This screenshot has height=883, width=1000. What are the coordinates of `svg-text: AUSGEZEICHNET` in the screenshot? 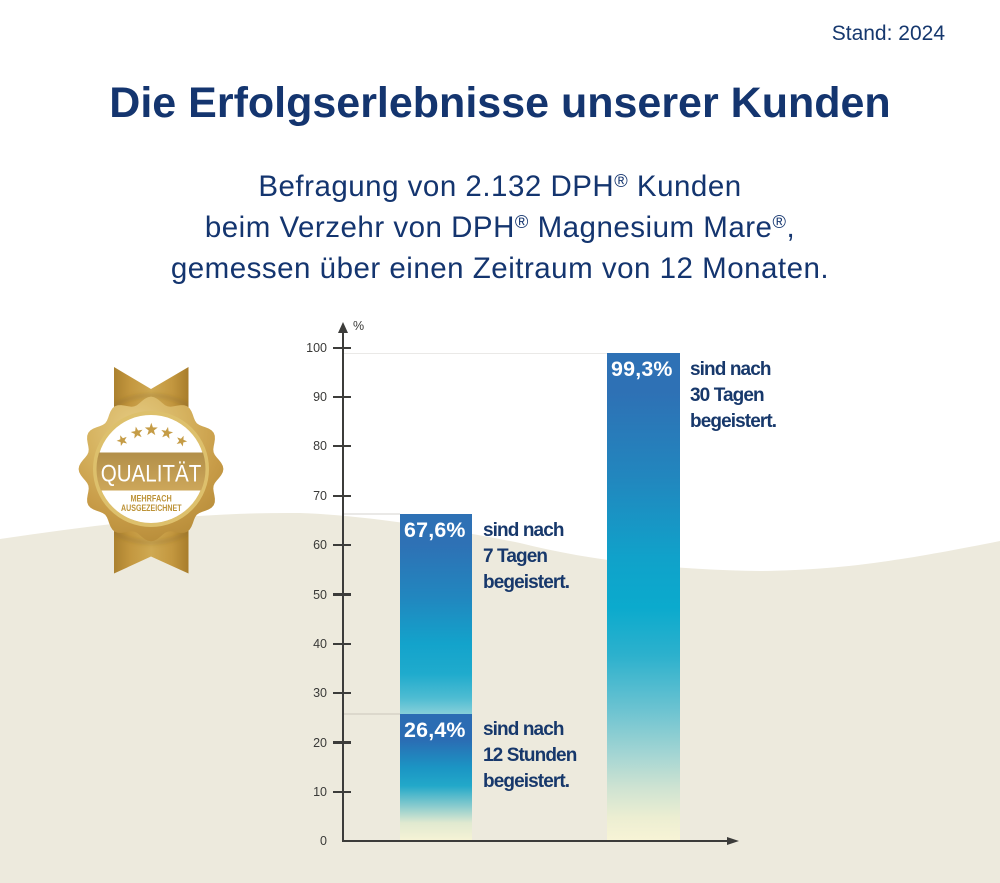 It's located at (151, 508).